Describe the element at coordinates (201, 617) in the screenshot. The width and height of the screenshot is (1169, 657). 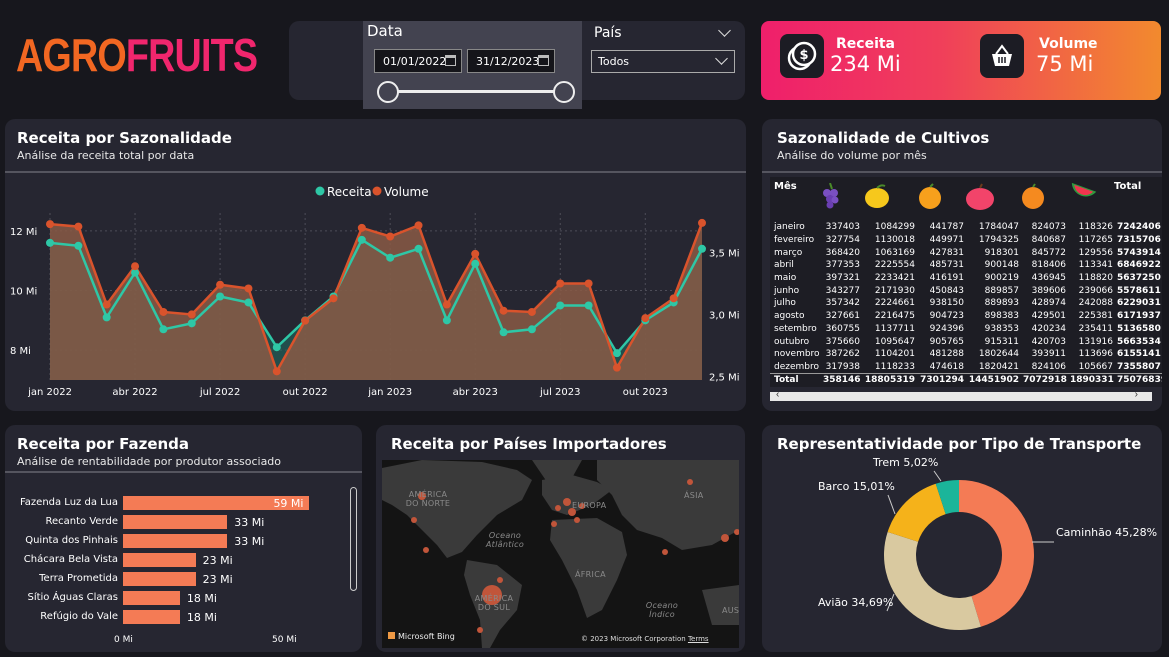
I see `bar-value-label: 18 Mi` at that location.